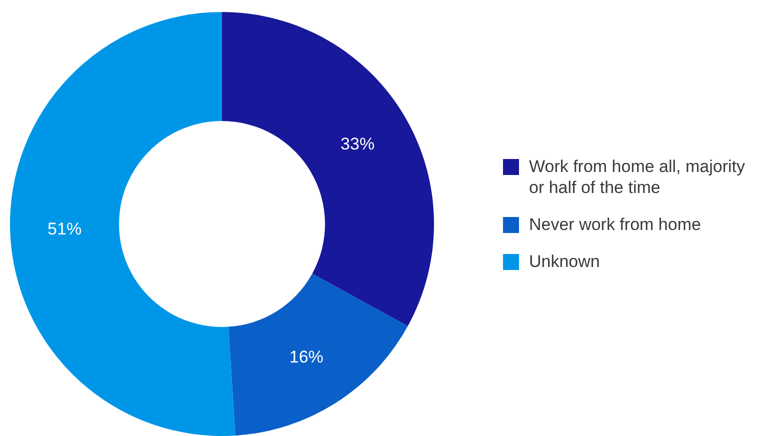 This screenshot has width=771, height=436. What do you see at coordinates (564, 261) in the screenshot?
I see `legend-label: Unknown` at bounding box center [564, 261].